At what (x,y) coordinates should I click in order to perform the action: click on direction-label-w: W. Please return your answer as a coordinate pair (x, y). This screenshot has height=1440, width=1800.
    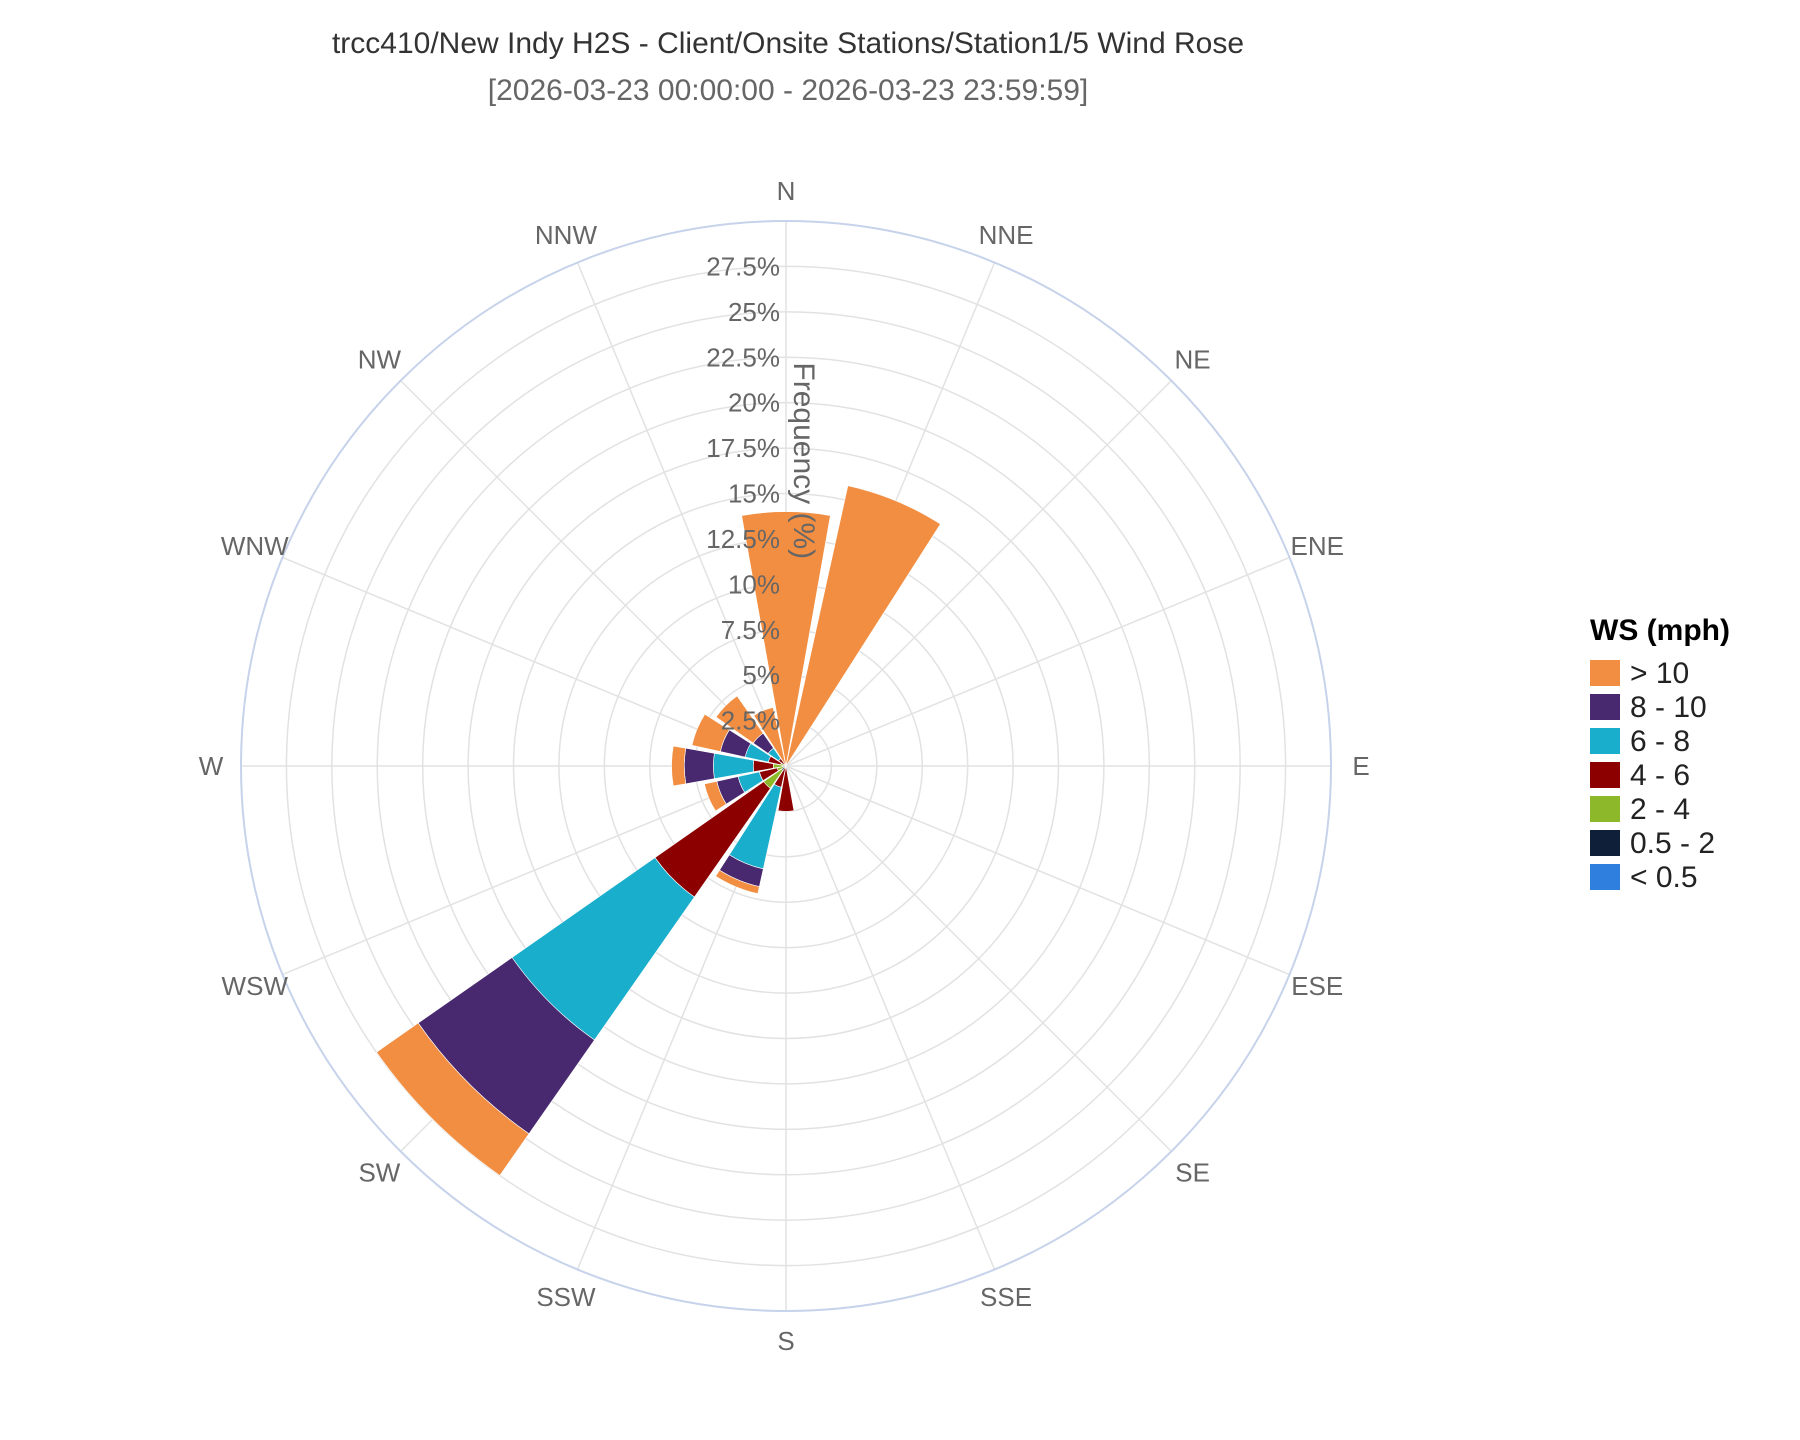
    Looking at the image, I should click on (211, 766).